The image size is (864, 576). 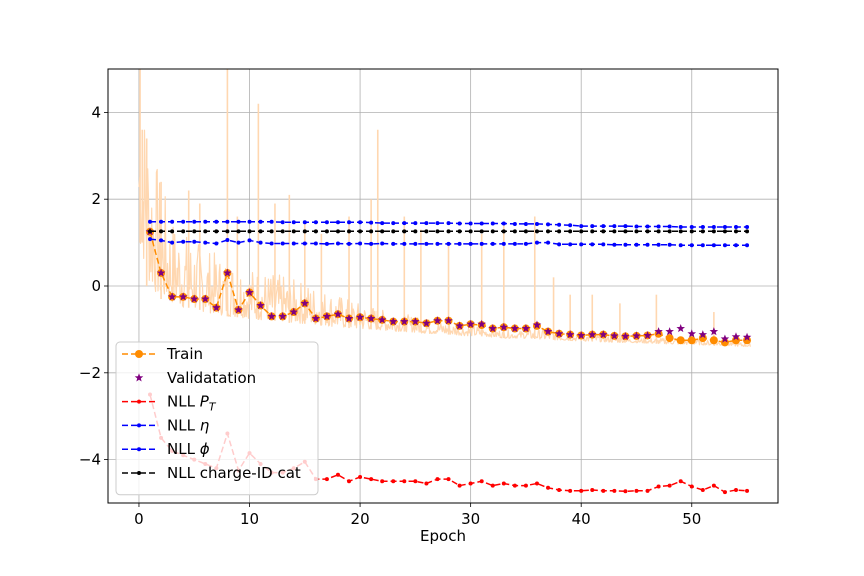 I want to click on legend-label: Validatation, so click(x=211, y=378).